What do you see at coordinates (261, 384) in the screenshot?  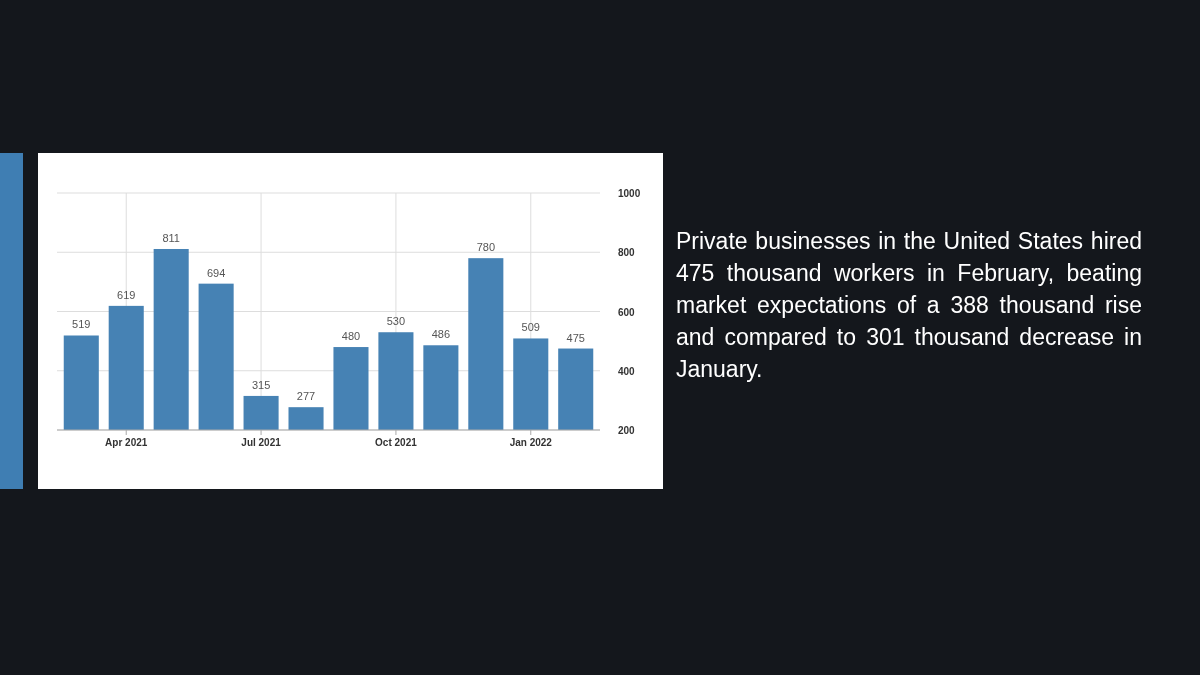 I see `data-label: 315` at bounding box center [261, 384].